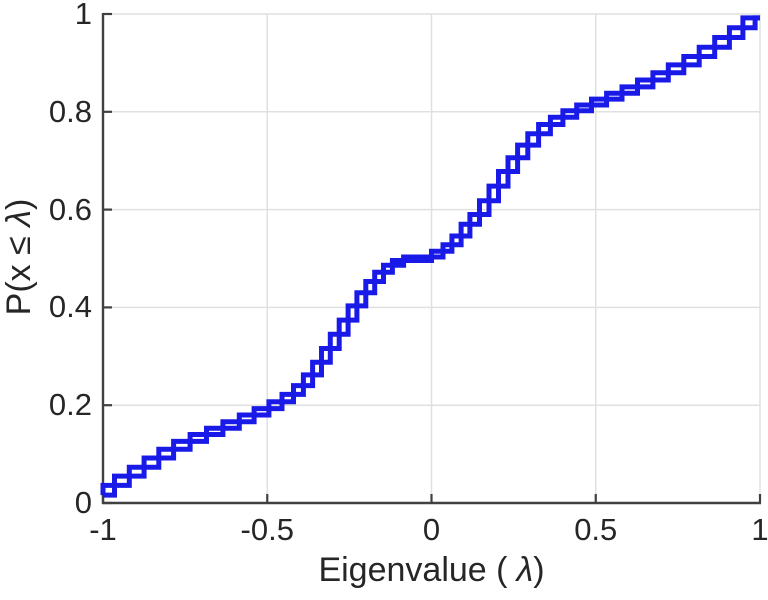  I want to click on x-axis-label-prefix: Eigenvalue (, so click(413, 570).